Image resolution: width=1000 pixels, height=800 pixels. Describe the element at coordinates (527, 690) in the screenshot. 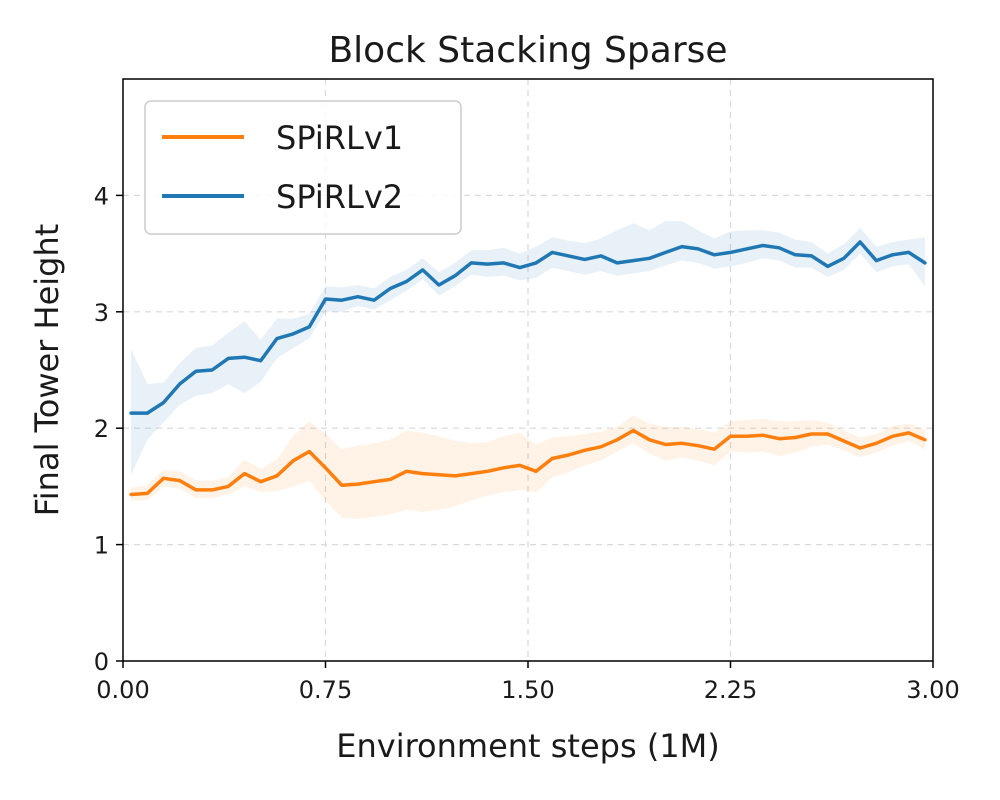

I see `x-tick-label: 1.50` at that location.